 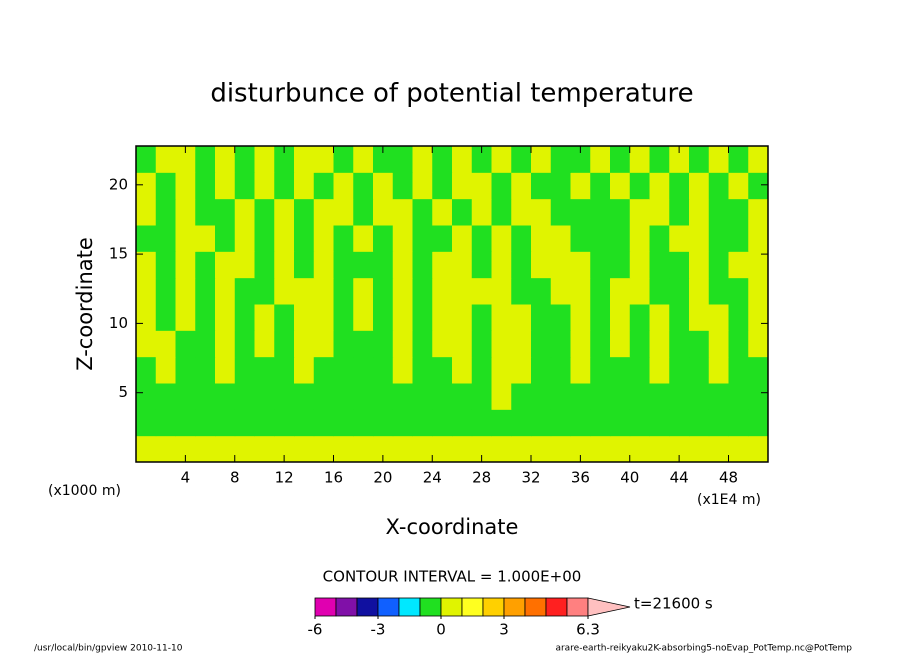 I want to click on y-tick-label: 5, so click(x=123, y=392).